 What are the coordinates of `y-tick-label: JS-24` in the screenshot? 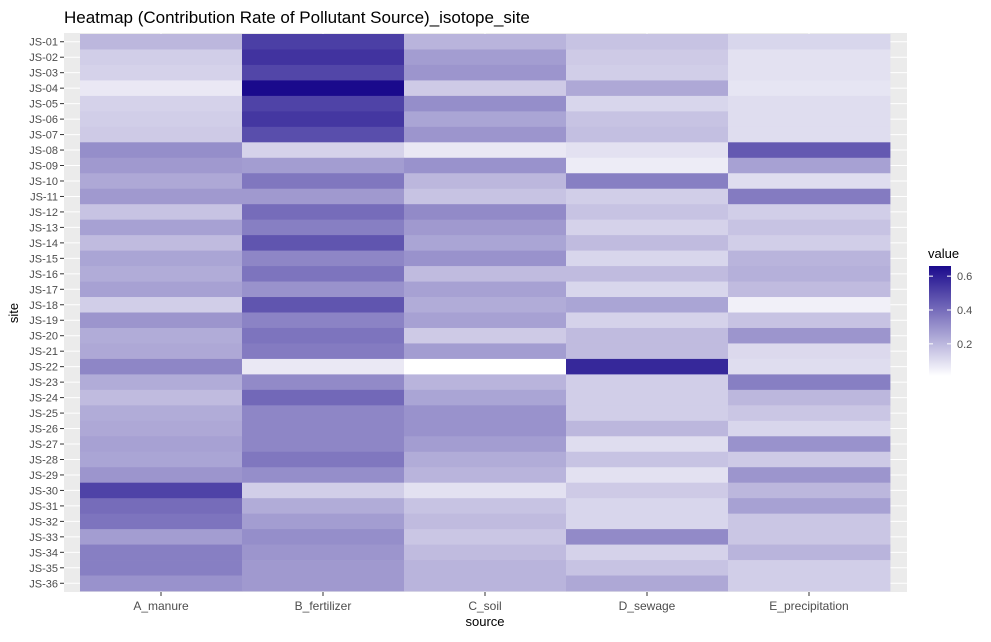 It's located at (43, 399).